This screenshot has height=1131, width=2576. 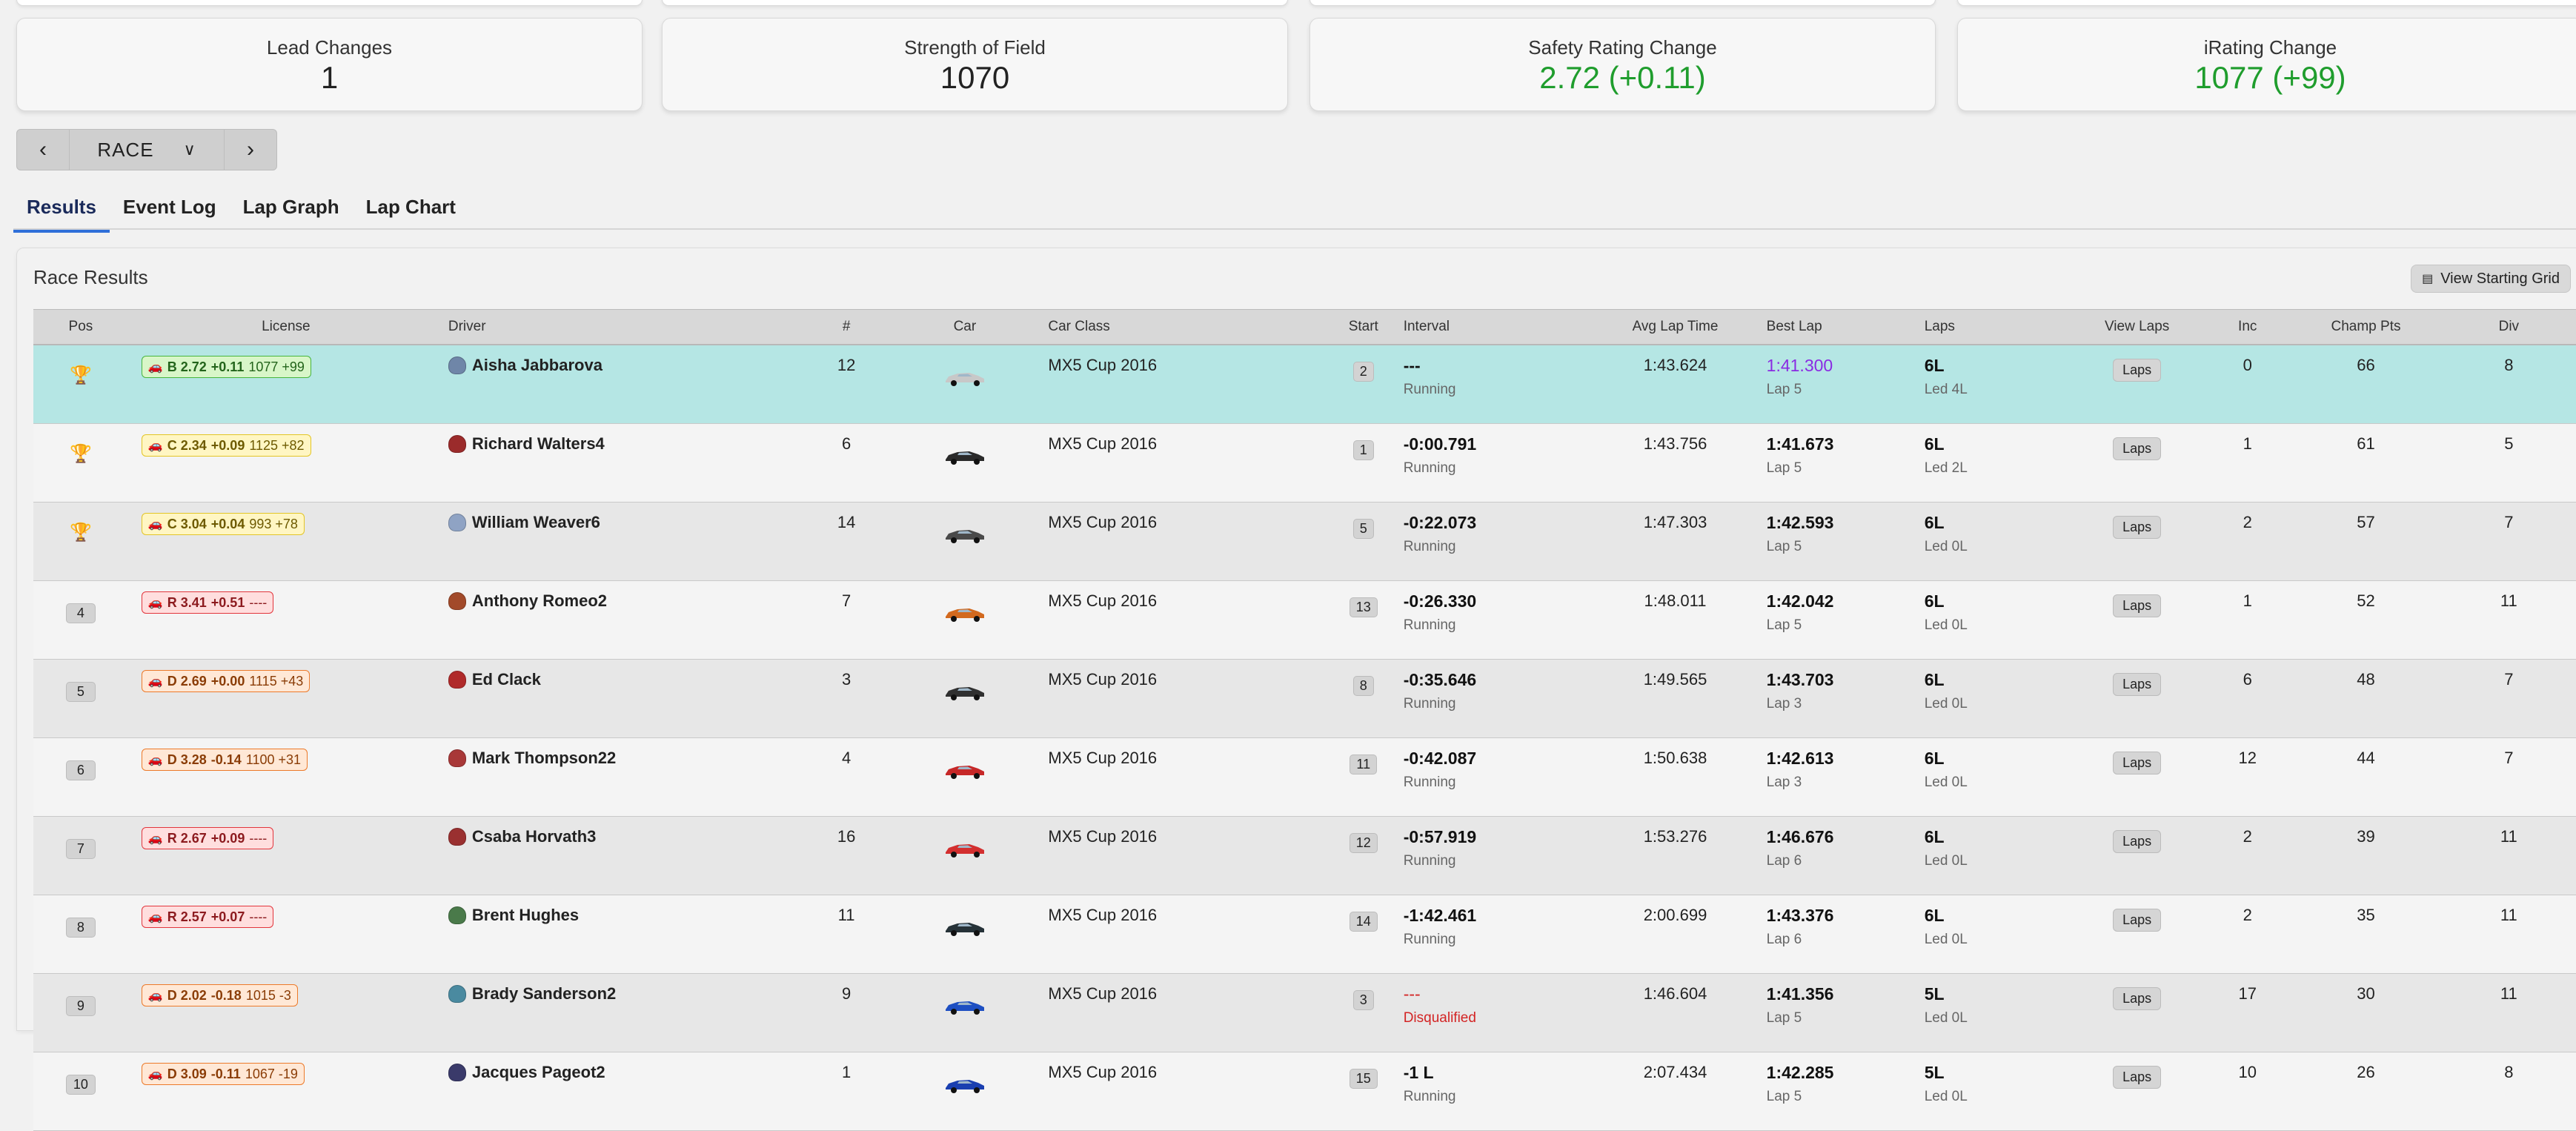 What do you see at coordinates (1288, 3) in the screenshot?
I see `previous-cards-edge` at bounding box center [1288, 3].